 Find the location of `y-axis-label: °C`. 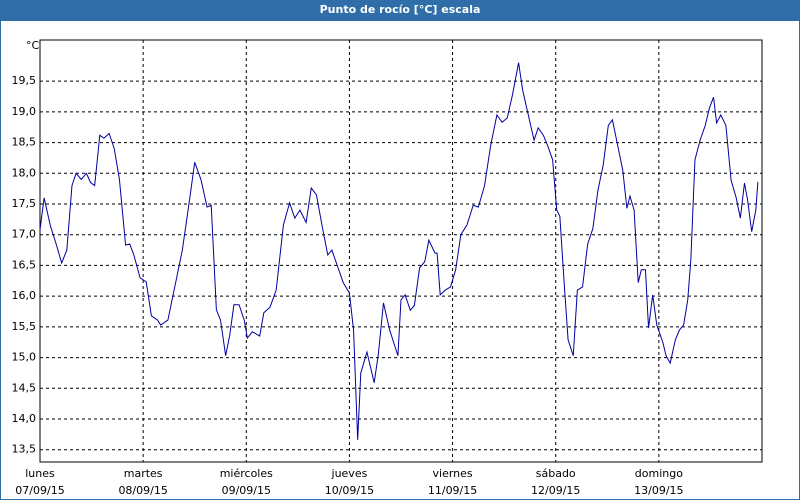

y-axis-label: °C is located at coordinates (33, 45).